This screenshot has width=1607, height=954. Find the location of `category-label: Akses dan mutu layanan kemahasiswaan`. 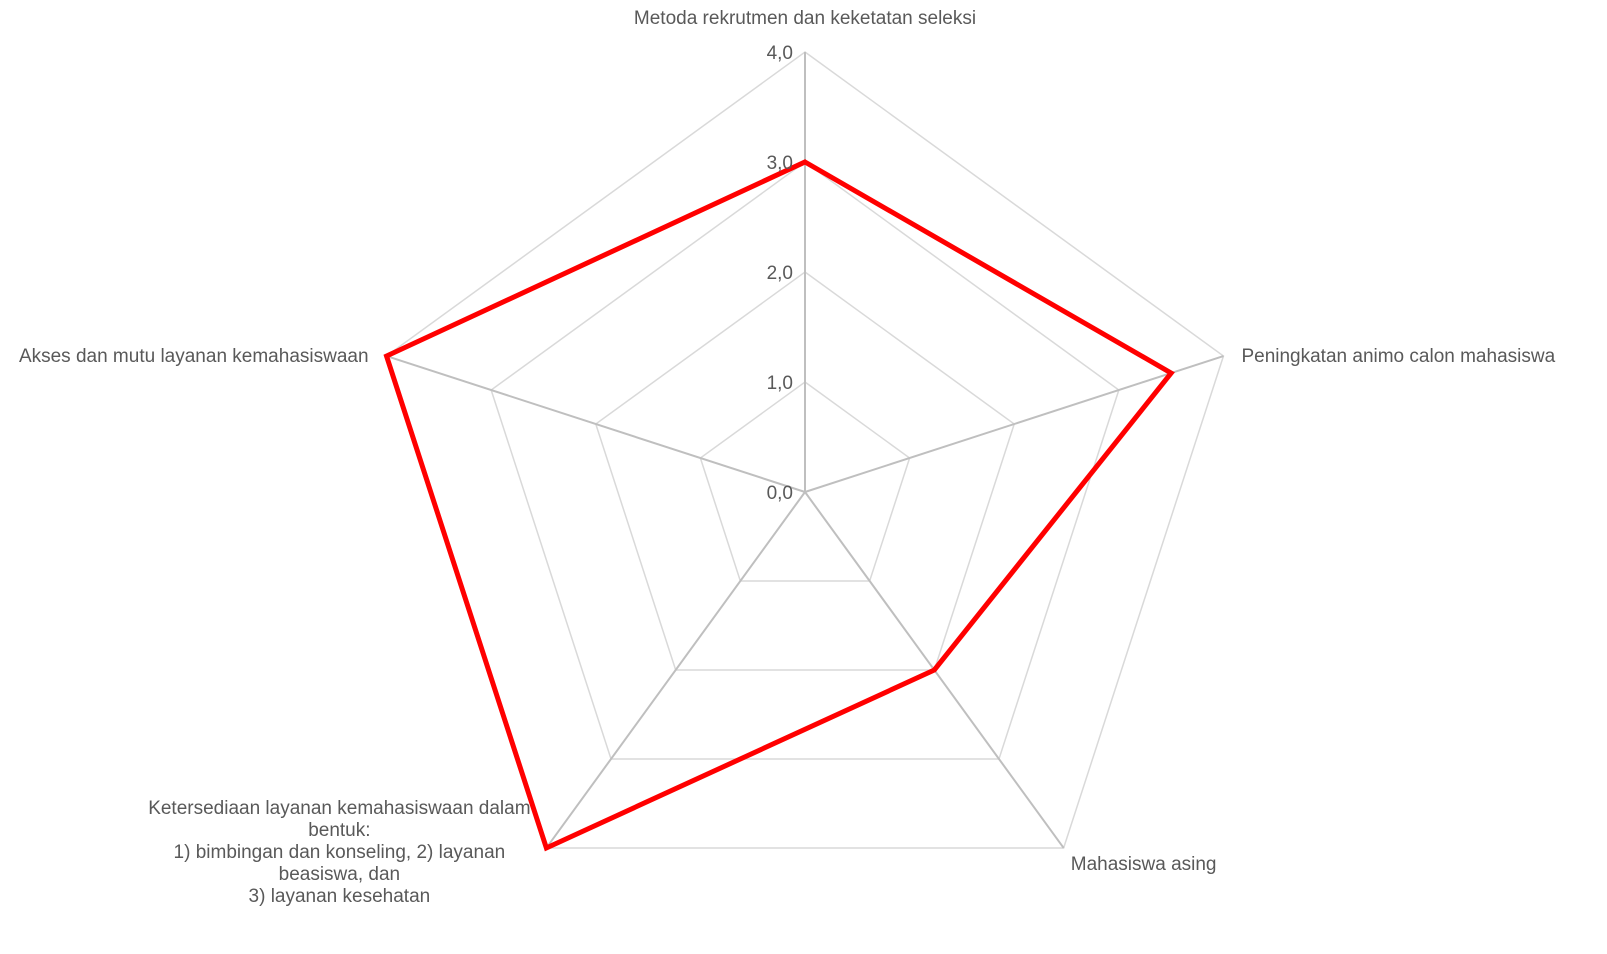

category-label: Akses dan mutu layanan kemahasiswaan is located at coordinates (194, 356).